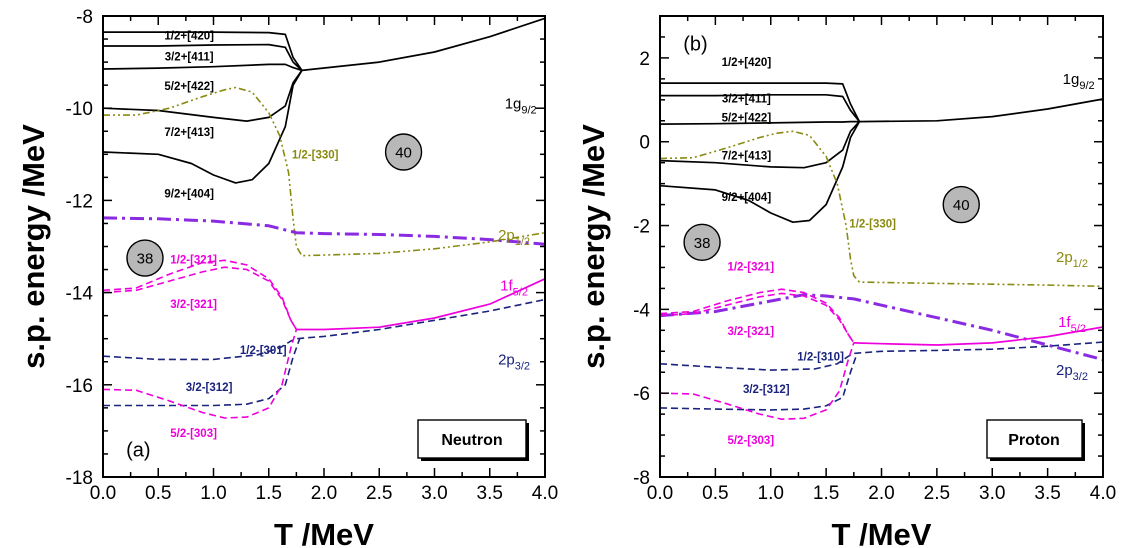  What do you see at coordinates (1047, 493) in the screenshot?
I see `x-tick-label: 3.5` at bounding box center [1047, 493].